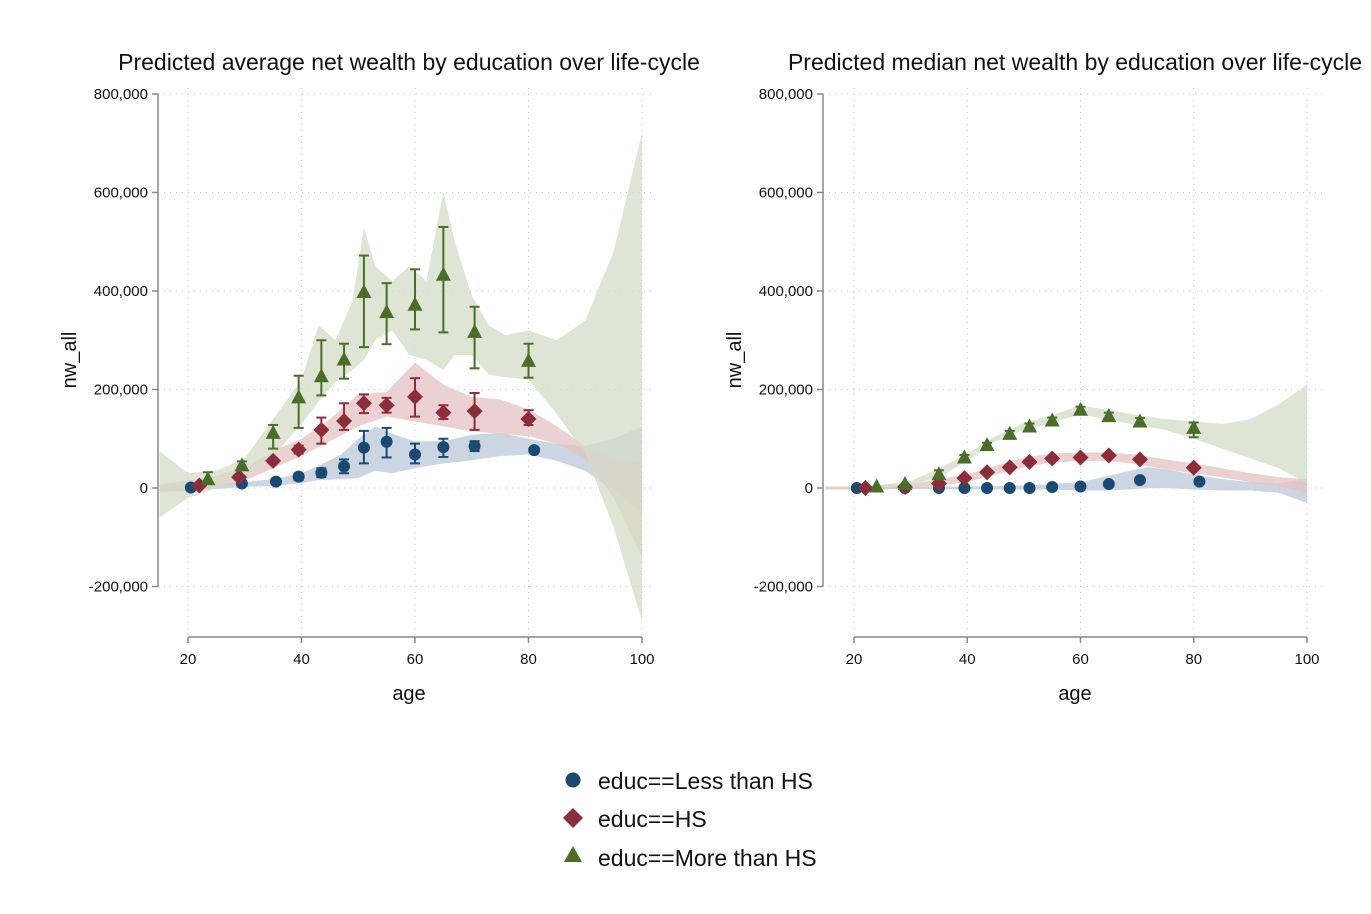  Describe the element at coordinates (121, 291) in the screenshot. I see `y-tick-label: 400,000` at that location.